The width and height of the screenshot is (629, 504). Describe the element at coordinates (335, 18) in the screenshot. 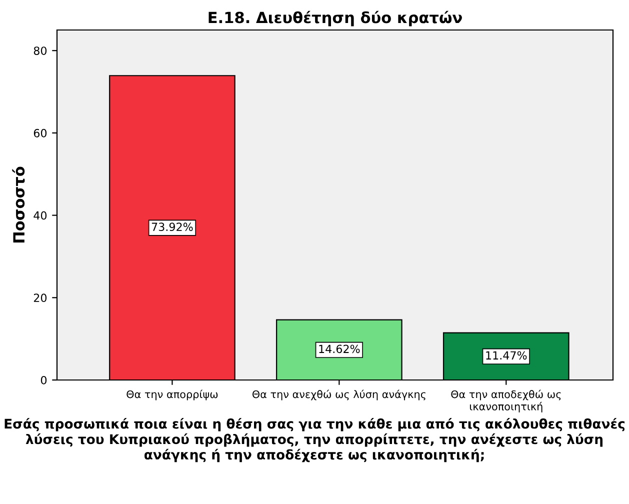

I see `chart-title: Ε.18. Διευθέτηση δύο κρατών` at that location.